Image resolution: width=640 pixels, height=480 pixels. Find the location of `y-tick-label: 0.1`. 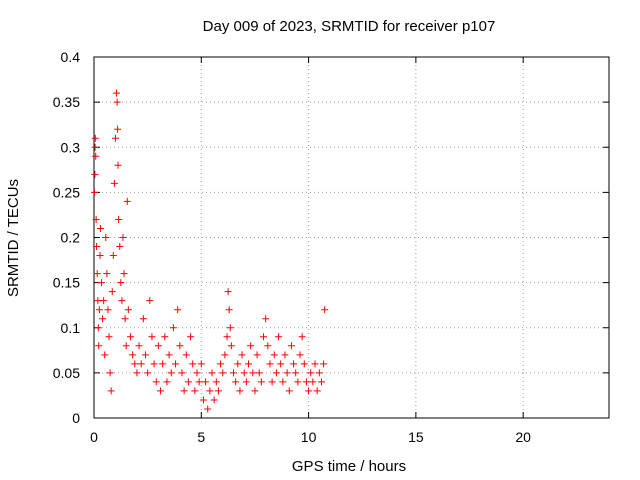

y-tick-label: 0.1 is located at coordinates (71, 328).